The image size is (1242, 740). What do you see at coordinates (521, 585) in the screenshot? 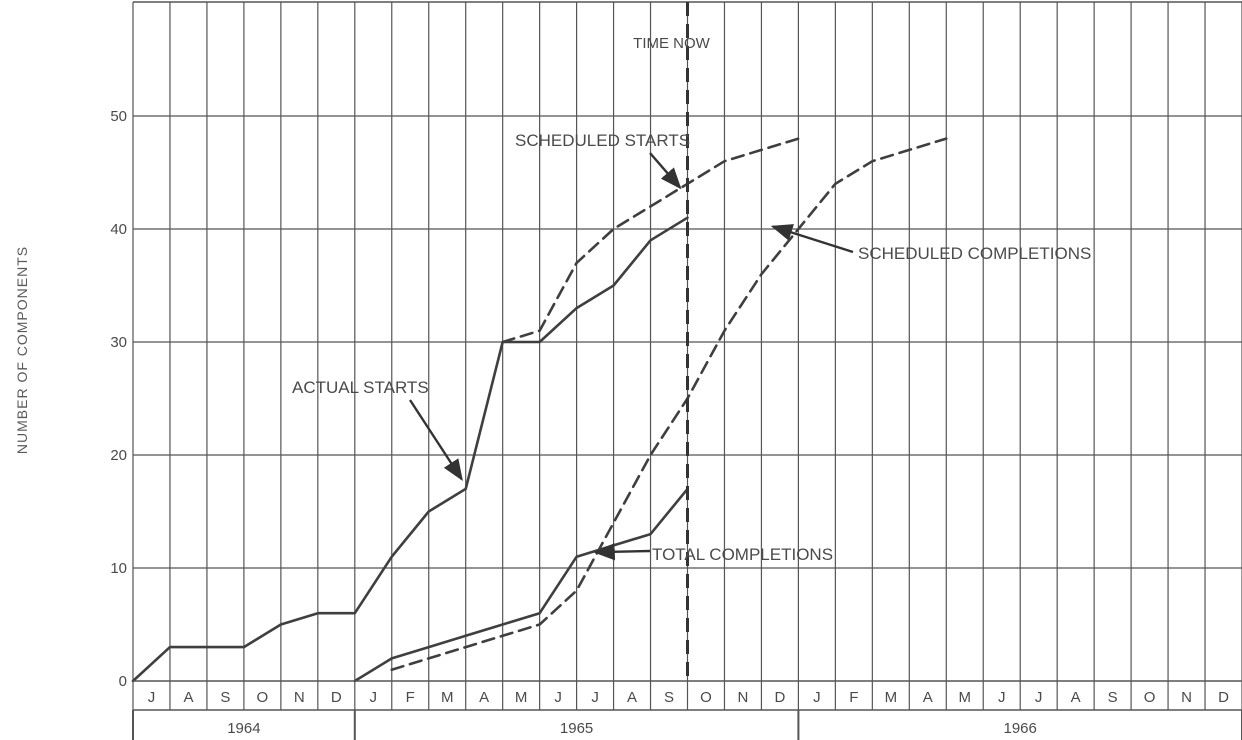
I see `series-line-total-completions` at bounding box center [521, 585].